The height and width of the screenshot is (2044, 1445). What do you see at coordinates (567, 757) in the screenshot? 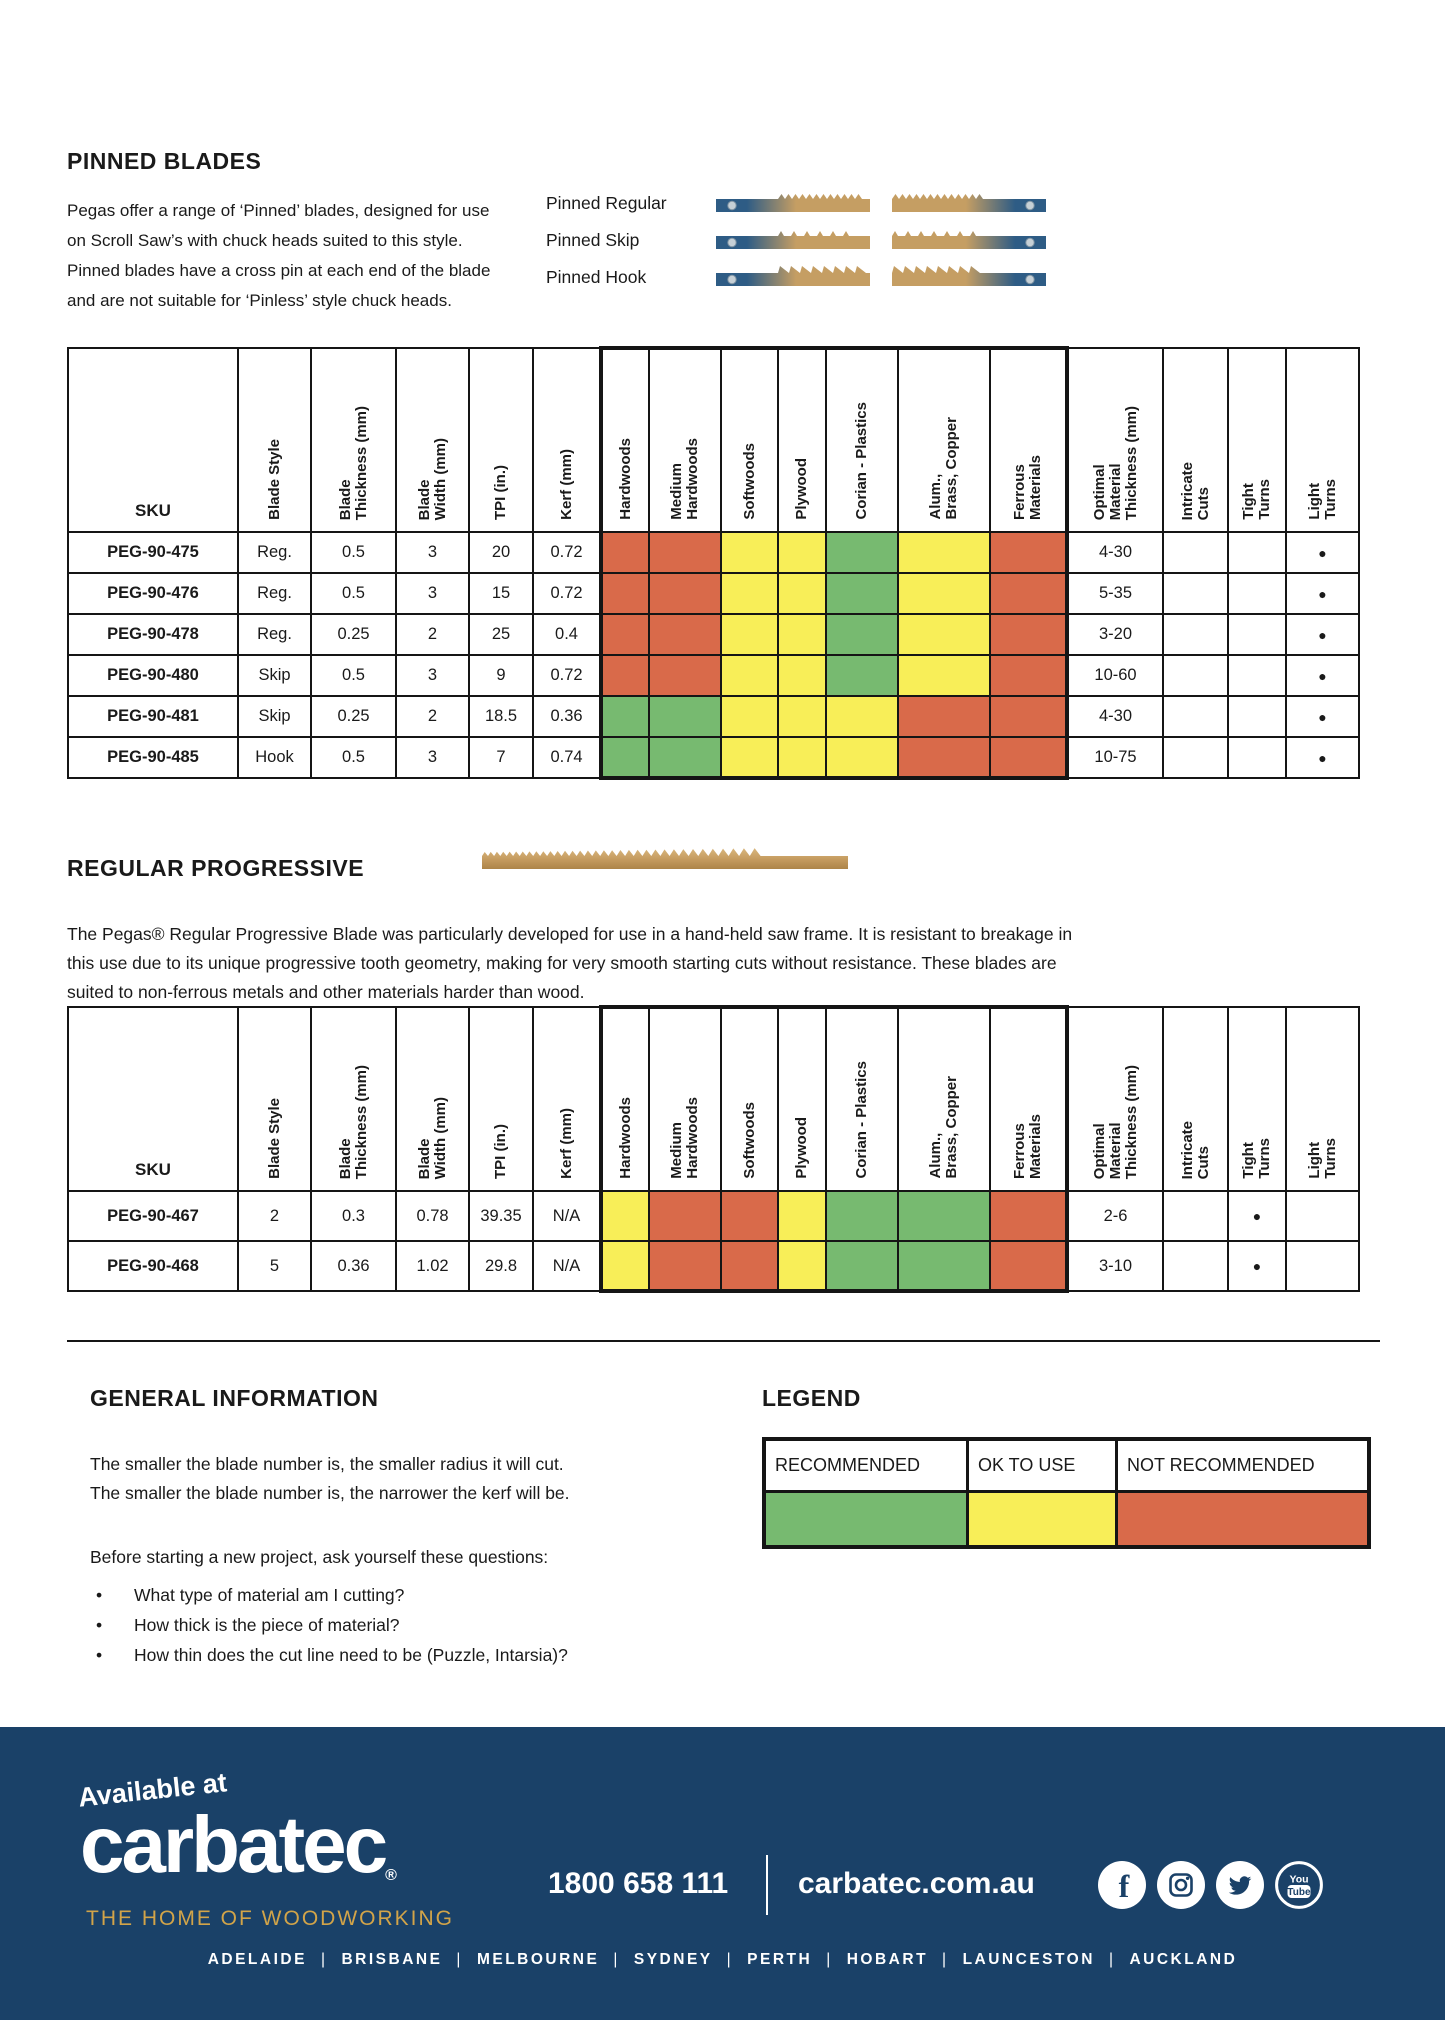
I see `table-cell: 0.74` at bounding box center [567, 757].